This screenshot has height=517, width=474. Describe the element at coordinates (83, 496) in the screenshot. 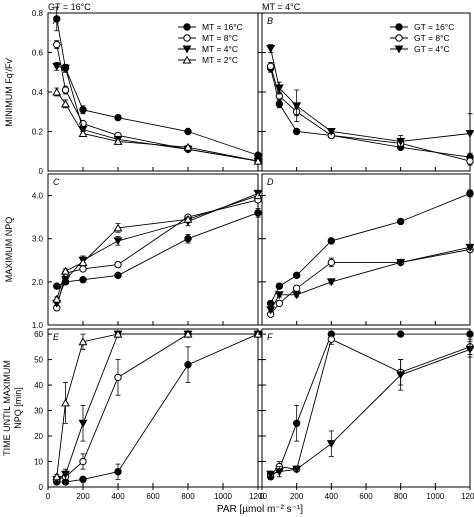

I see `x-tick-label: 200` at that location.